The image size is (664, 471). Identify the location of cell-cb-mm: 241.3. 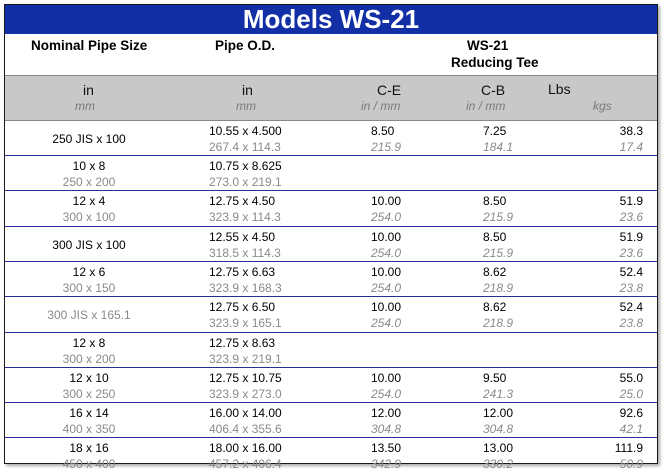
(498, 394).